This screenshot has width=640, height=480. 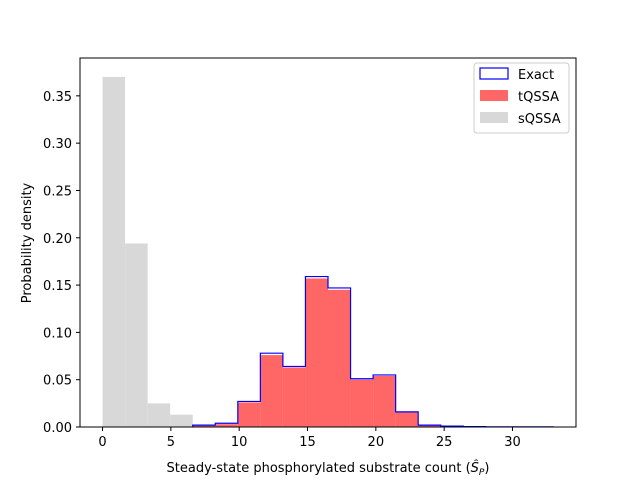 What do you see at coordinates (239, 442) in the screenshot?
I see `x-tick-label: 10` at bounding box center [239, 442].